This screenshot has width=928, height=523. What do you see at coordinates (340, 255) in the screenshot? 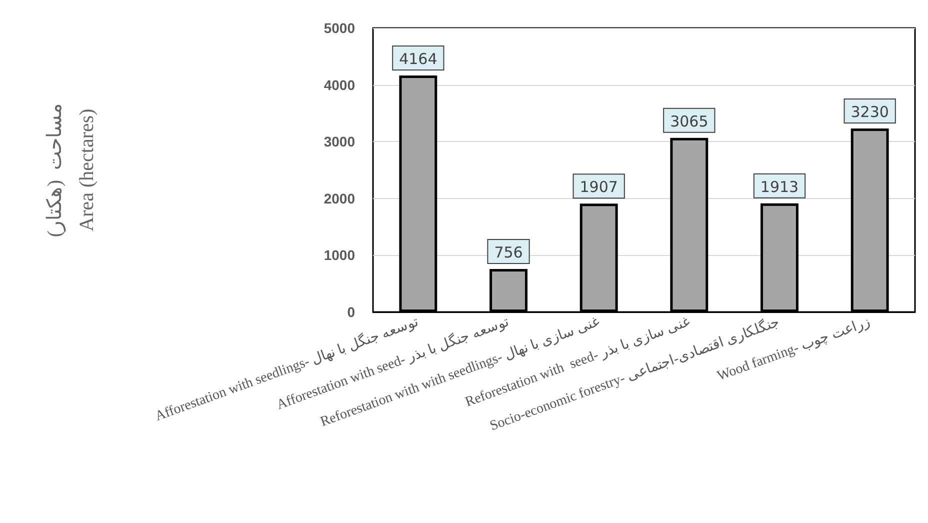
I see `y-tick-label: 1000` at bounding box center [340, 255].